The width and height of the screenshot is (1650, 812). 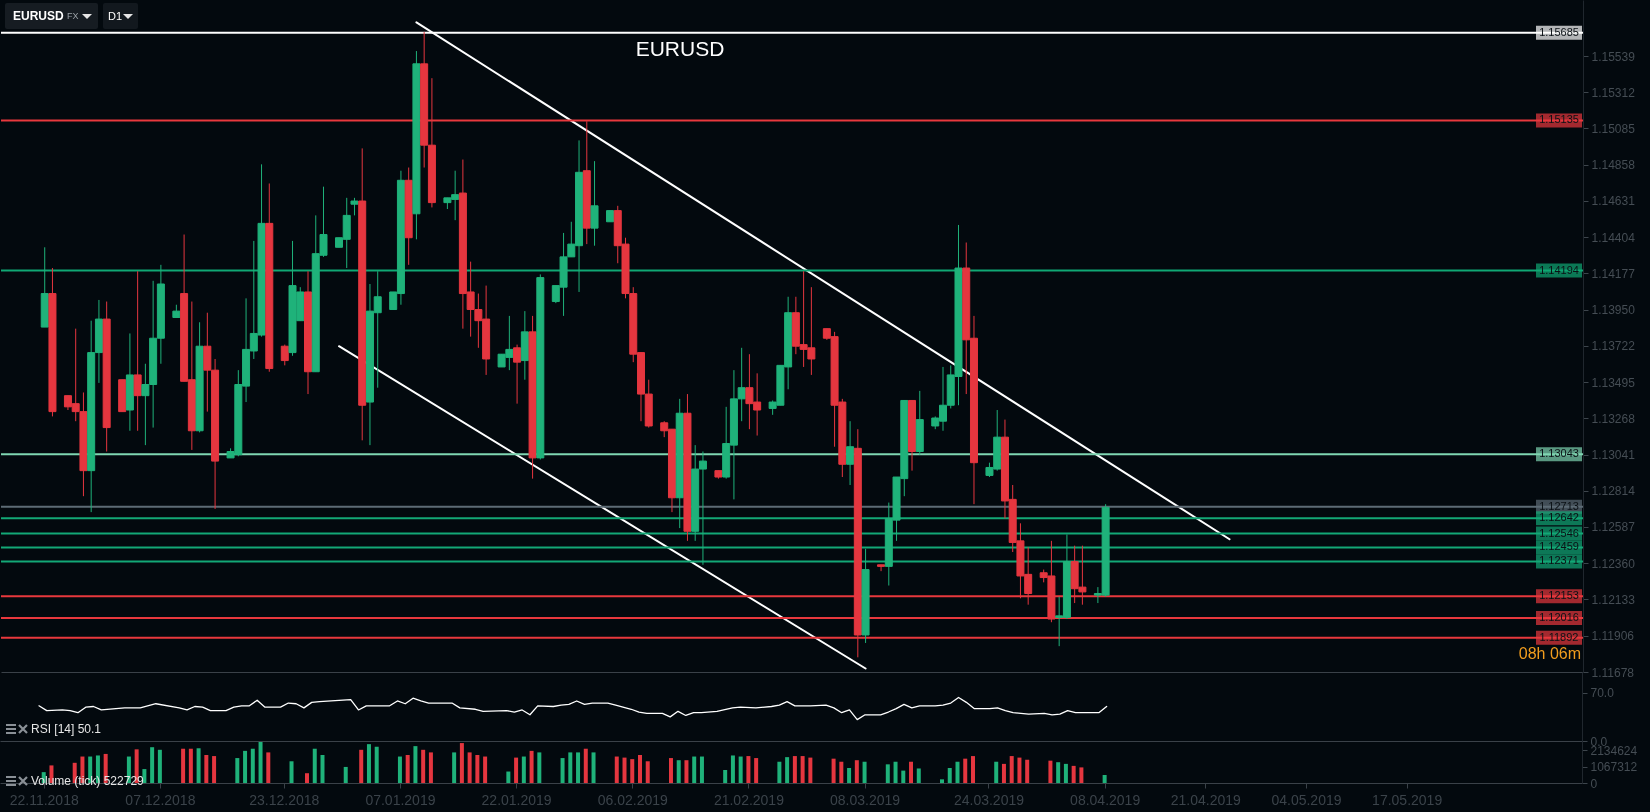 What do you see at coordinates (1614, 767) in the screenshot?
I see `y-tick-label: 1067312` at bounding box center [1614, 767].